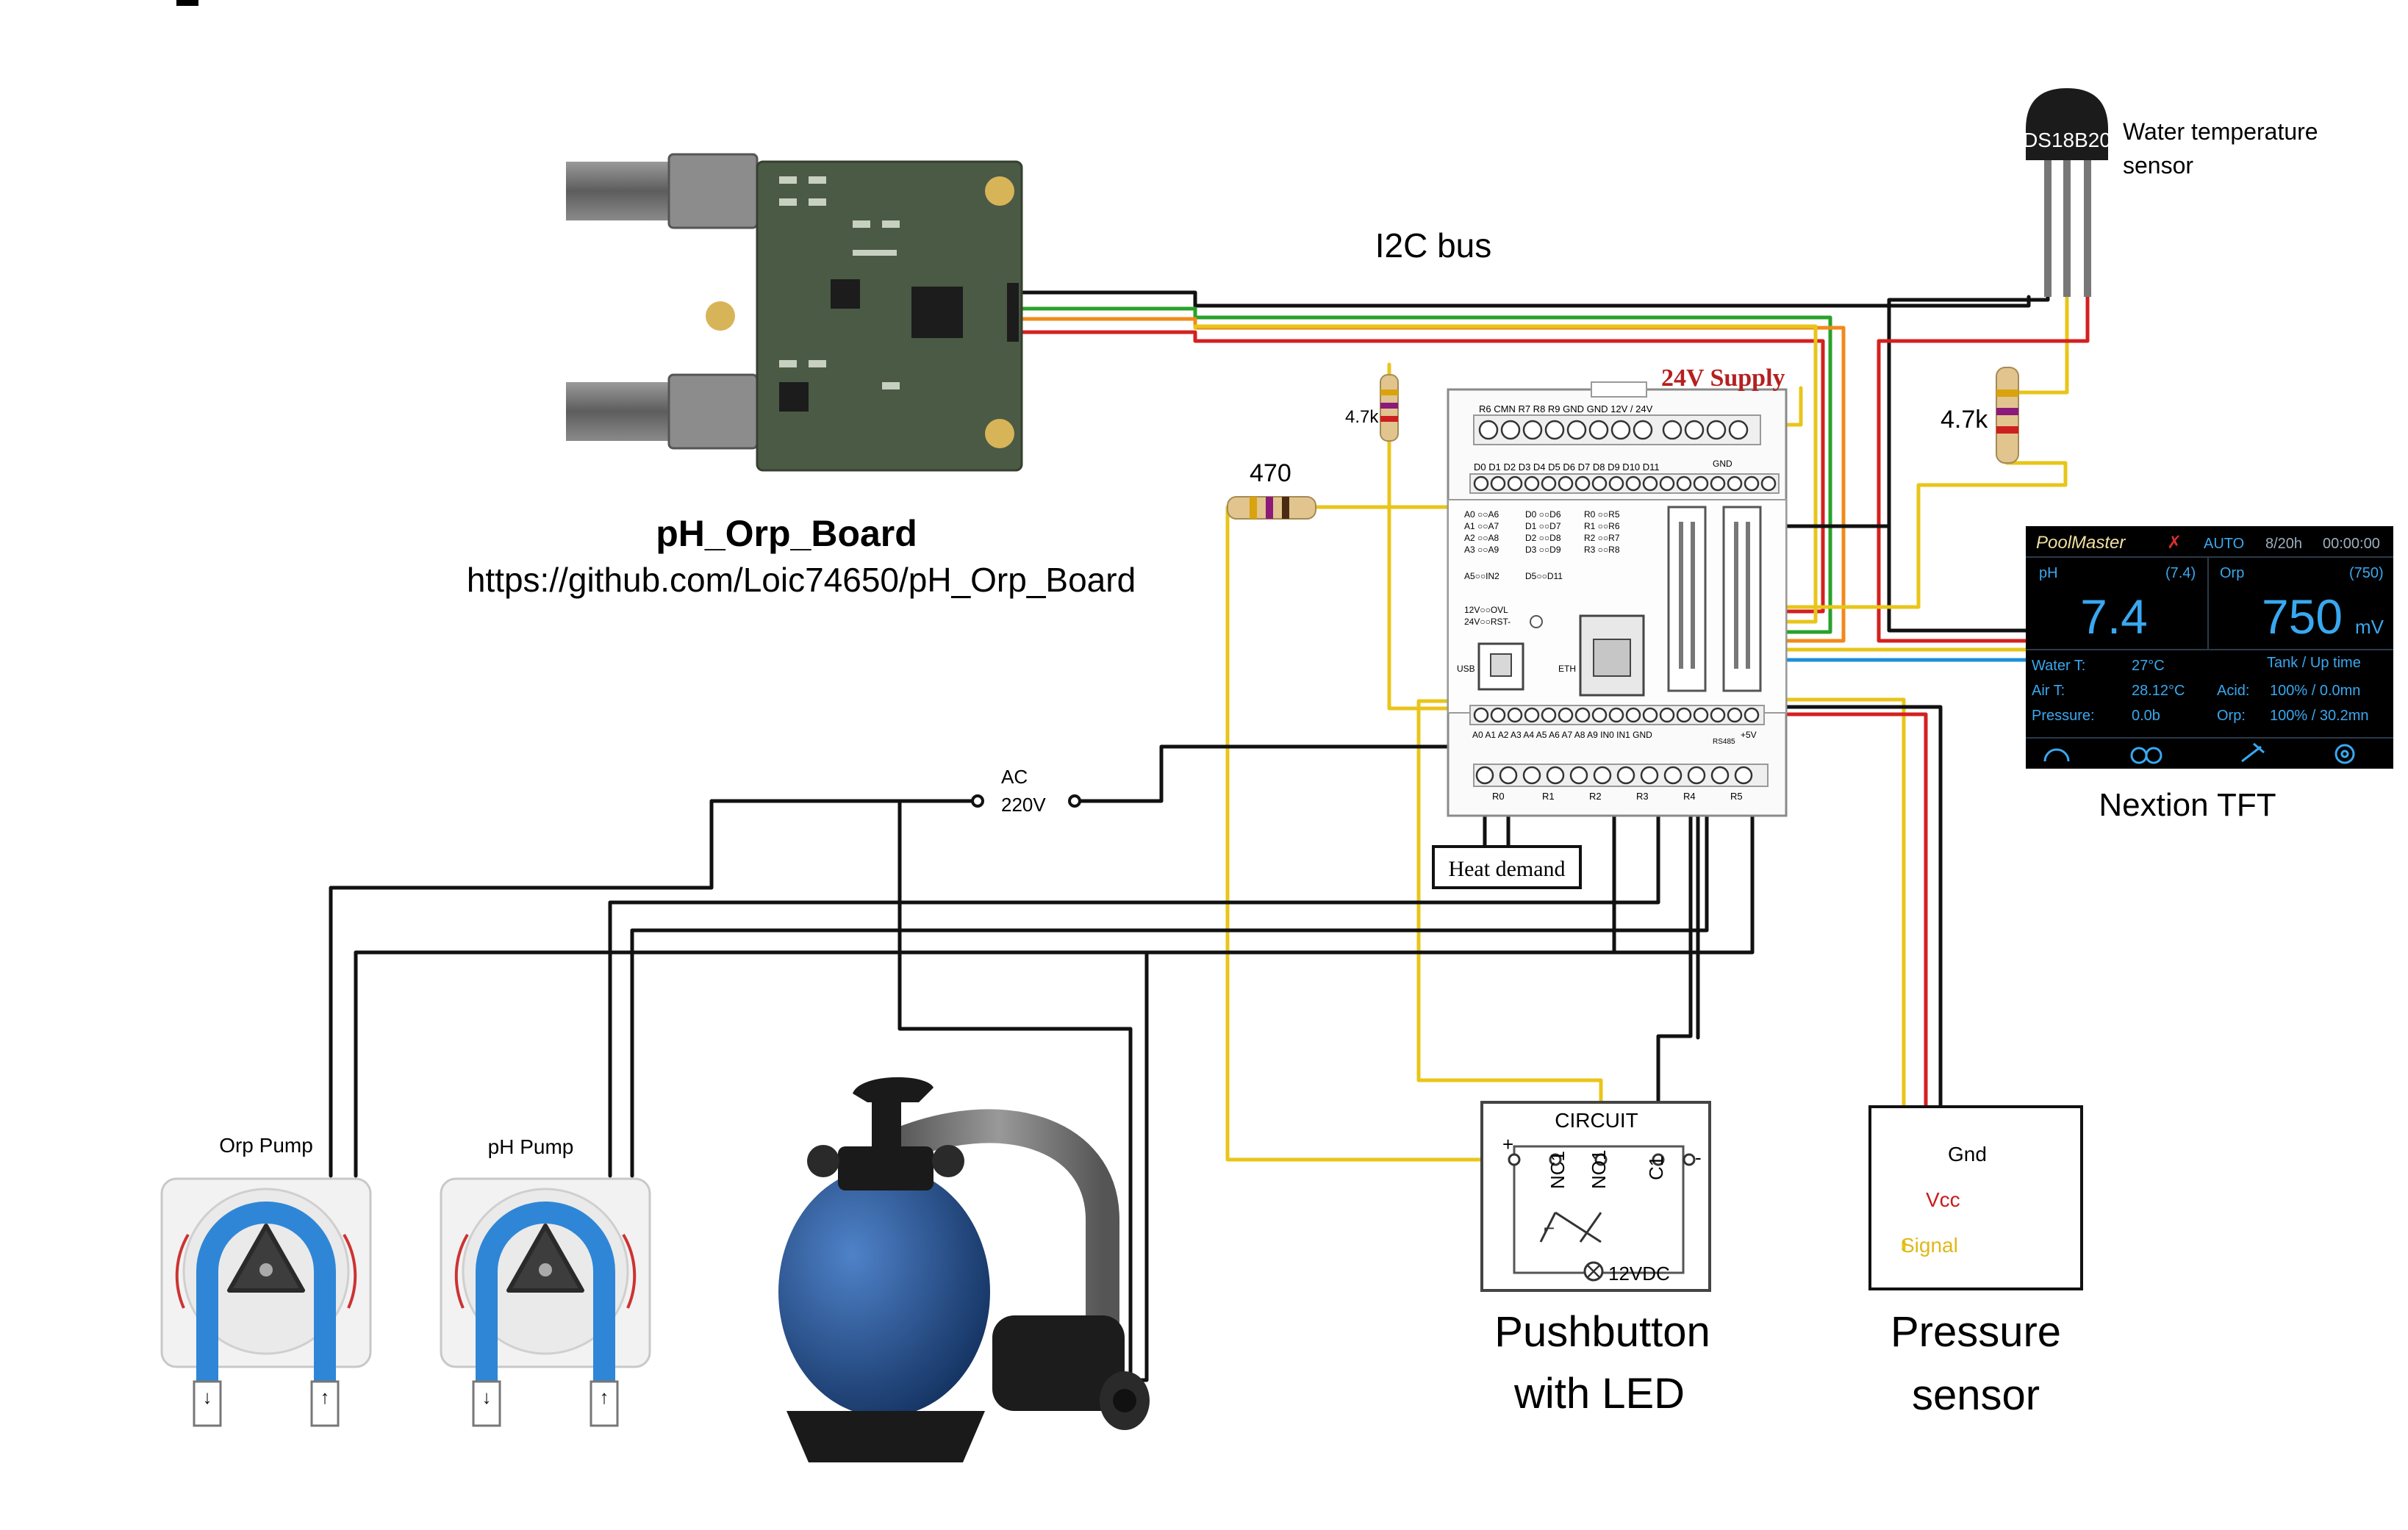 The width and height of the screenshot is (2408, 1530). What do you see at coordinates (1722, 464) in the screenshot?
I see `digital-gnd-label: GND` at bounding box center [1722, 464].